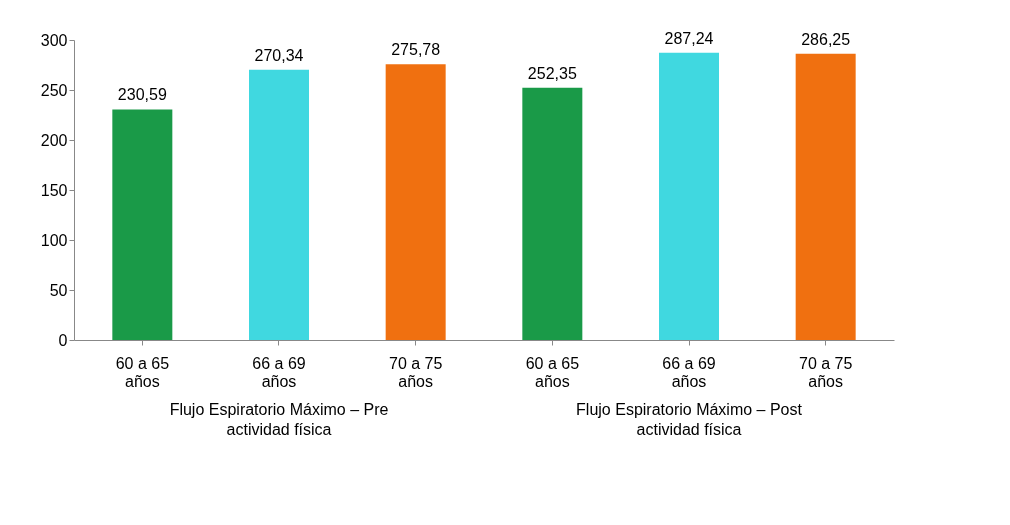 Image resolution: width=1010 pixels, height=525 pixels. Describe the element at coordinates (279, 419) in the screenshot. I see `text: Flujo Espiratorio Máximo – Pre actividad física` at that location.